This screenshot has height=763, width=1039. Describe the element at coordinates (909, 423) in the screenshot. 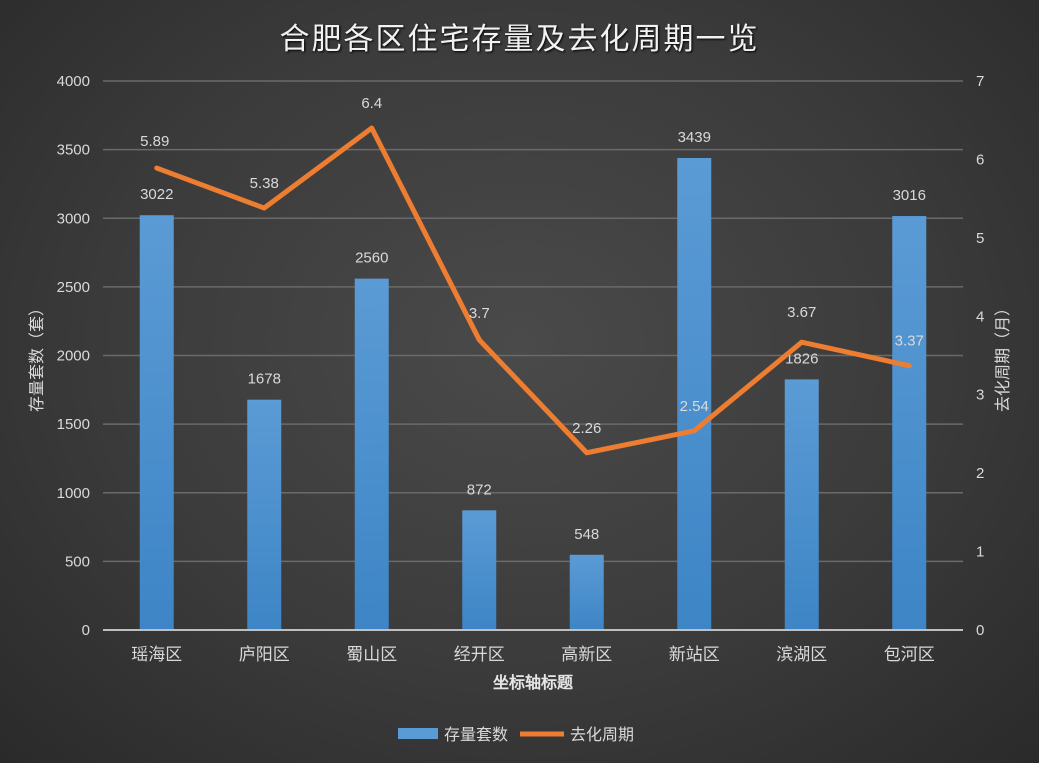

I see `bar-包河区` at that location.